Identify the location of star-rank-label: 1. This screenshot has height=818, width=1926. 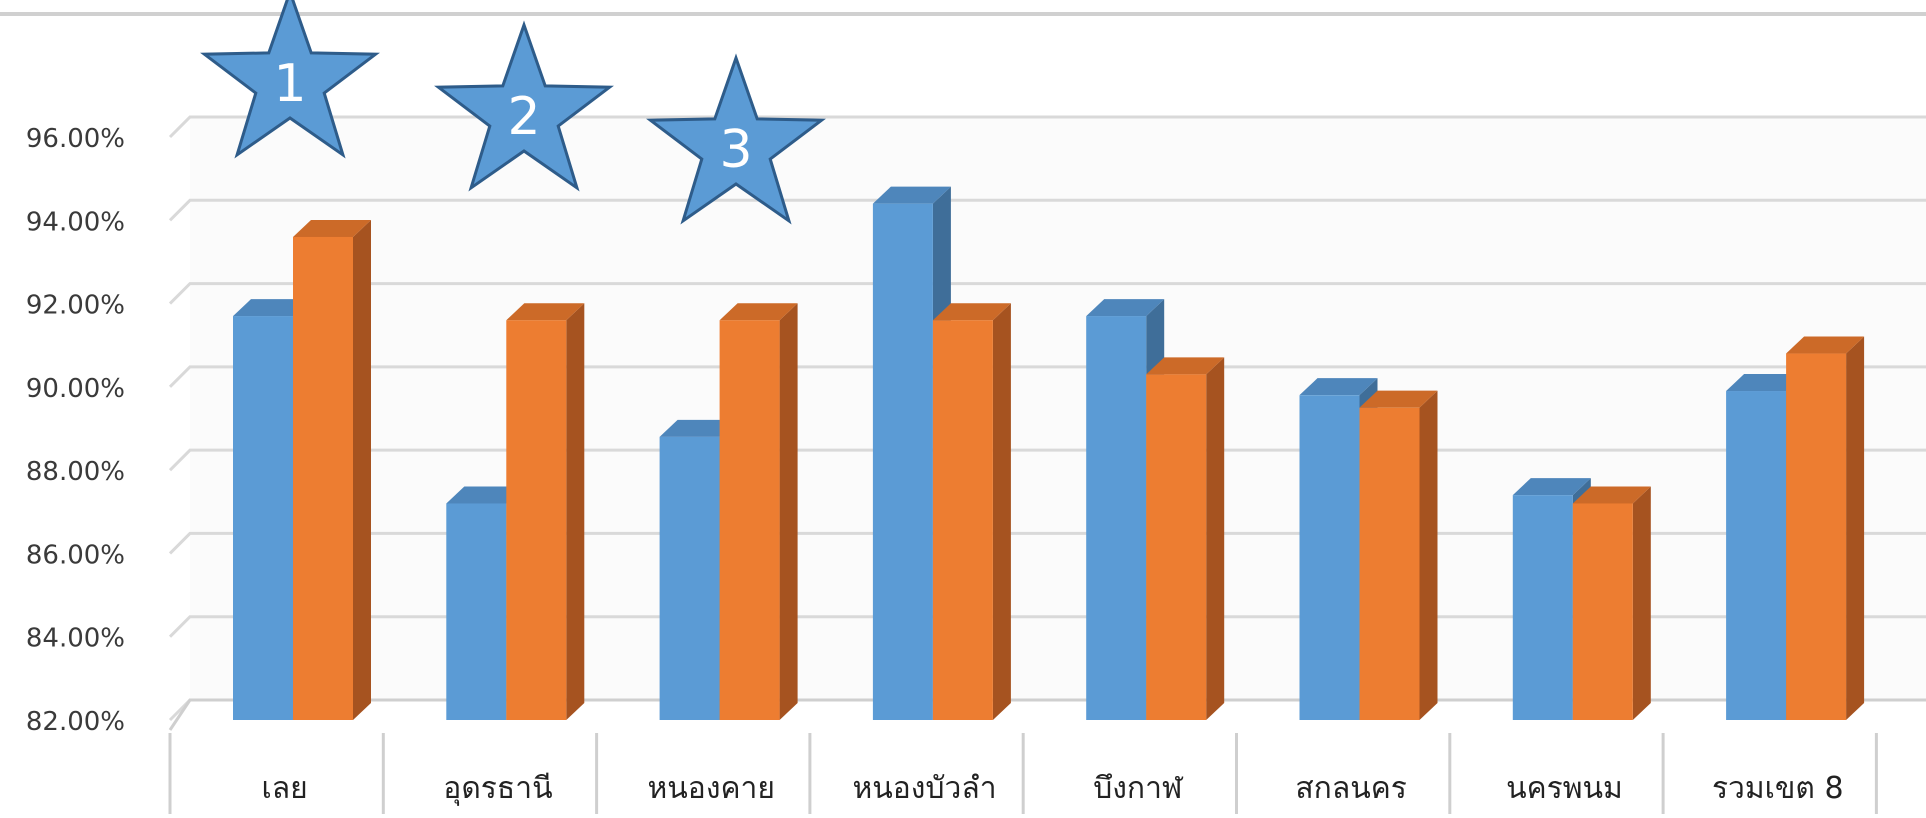
(289, 84).